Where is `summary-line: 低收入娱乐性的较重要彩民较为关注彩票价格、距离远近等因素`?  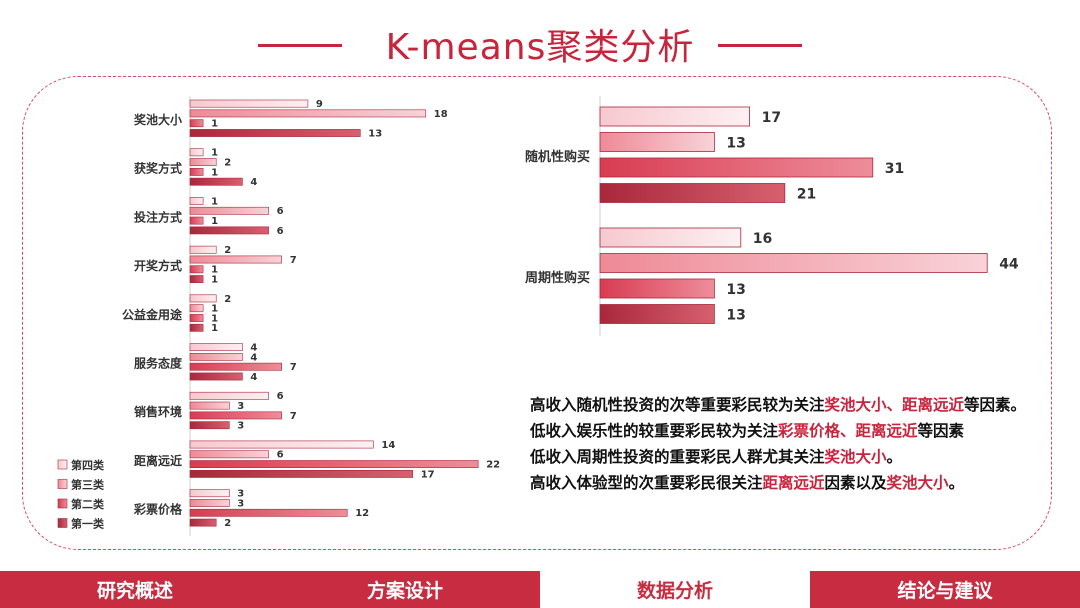 summary-line: 低收入娱乐性的较重要彩民较为关注彩票价格、距离远近等因素 is located at coordinates (790, 431).